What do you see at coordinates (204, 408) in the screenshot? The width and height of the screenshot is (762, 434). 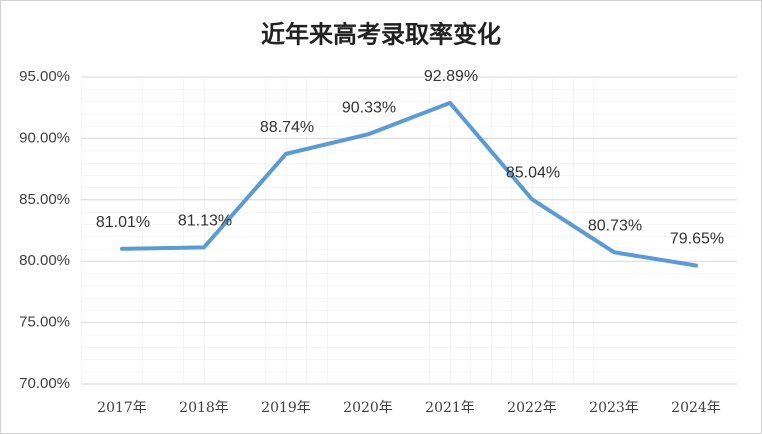 I see `x-tick-label: 2018年` at bounding box center [204, 408].